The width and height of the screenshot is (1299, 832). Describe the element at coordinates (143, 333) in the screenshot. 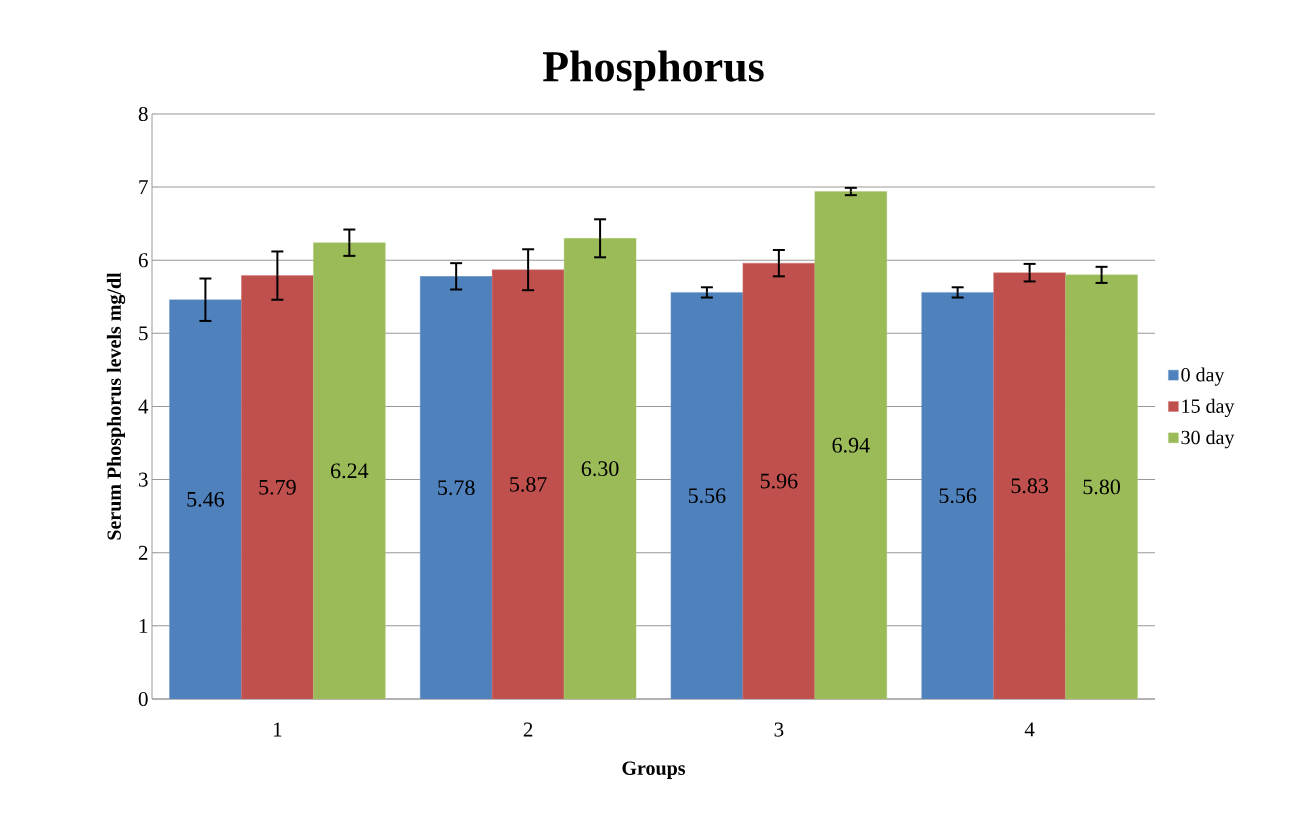

I see `y-tick-label: 5` at that location.